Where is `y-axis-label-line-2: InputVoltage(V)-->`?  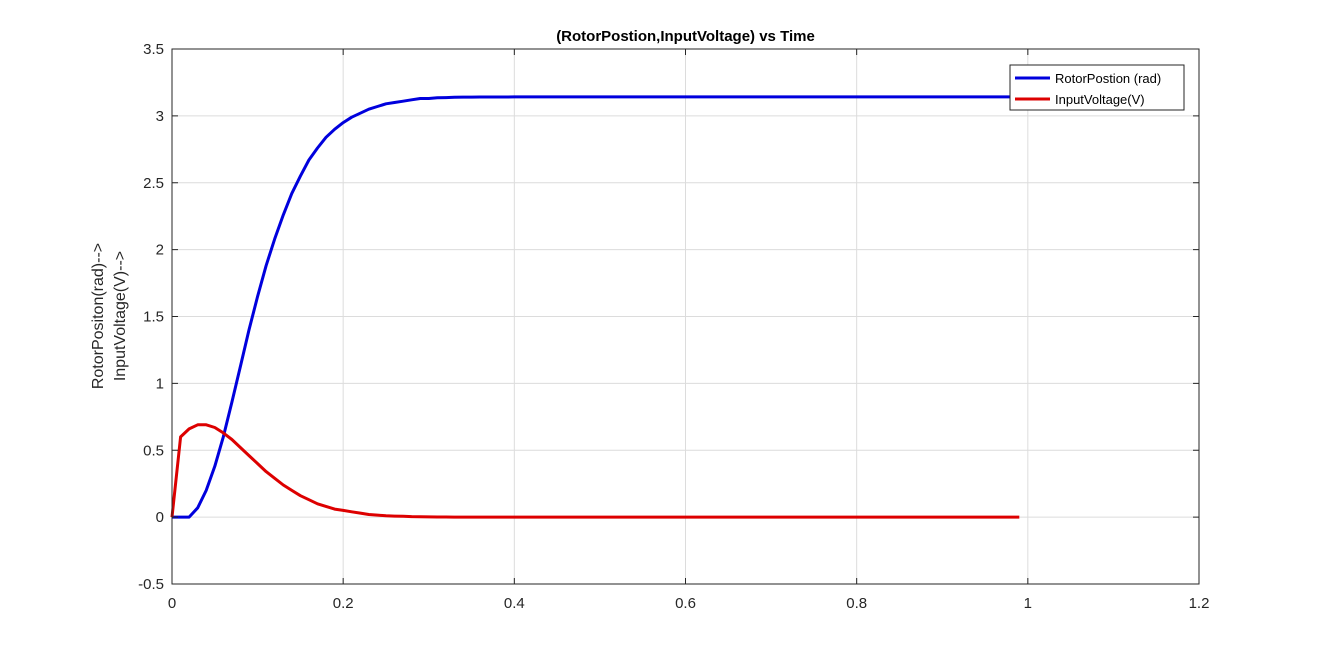
y-axis-label-line-2: InputVoltage(V)--> is located at coordinates (120, 316).